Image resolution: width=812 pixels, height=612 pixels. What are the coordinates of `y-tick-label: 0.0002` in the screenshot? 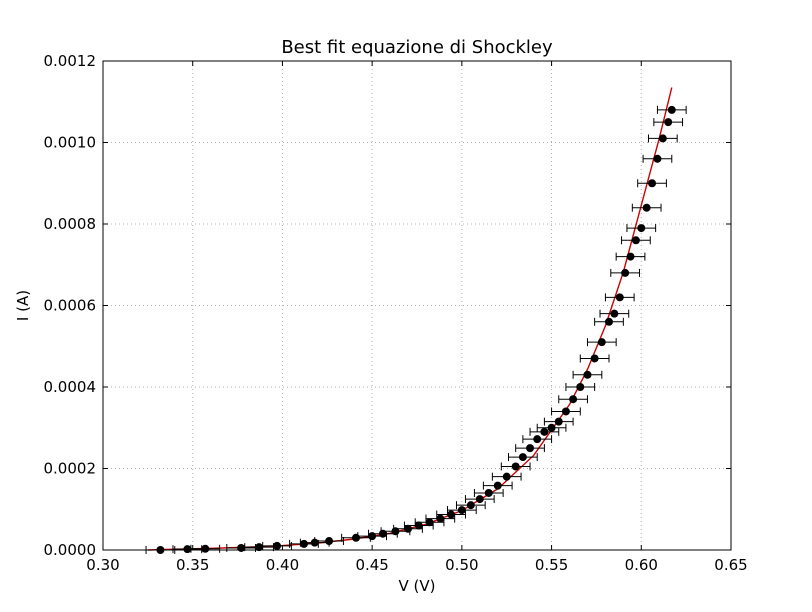 It's located at (70, 469).